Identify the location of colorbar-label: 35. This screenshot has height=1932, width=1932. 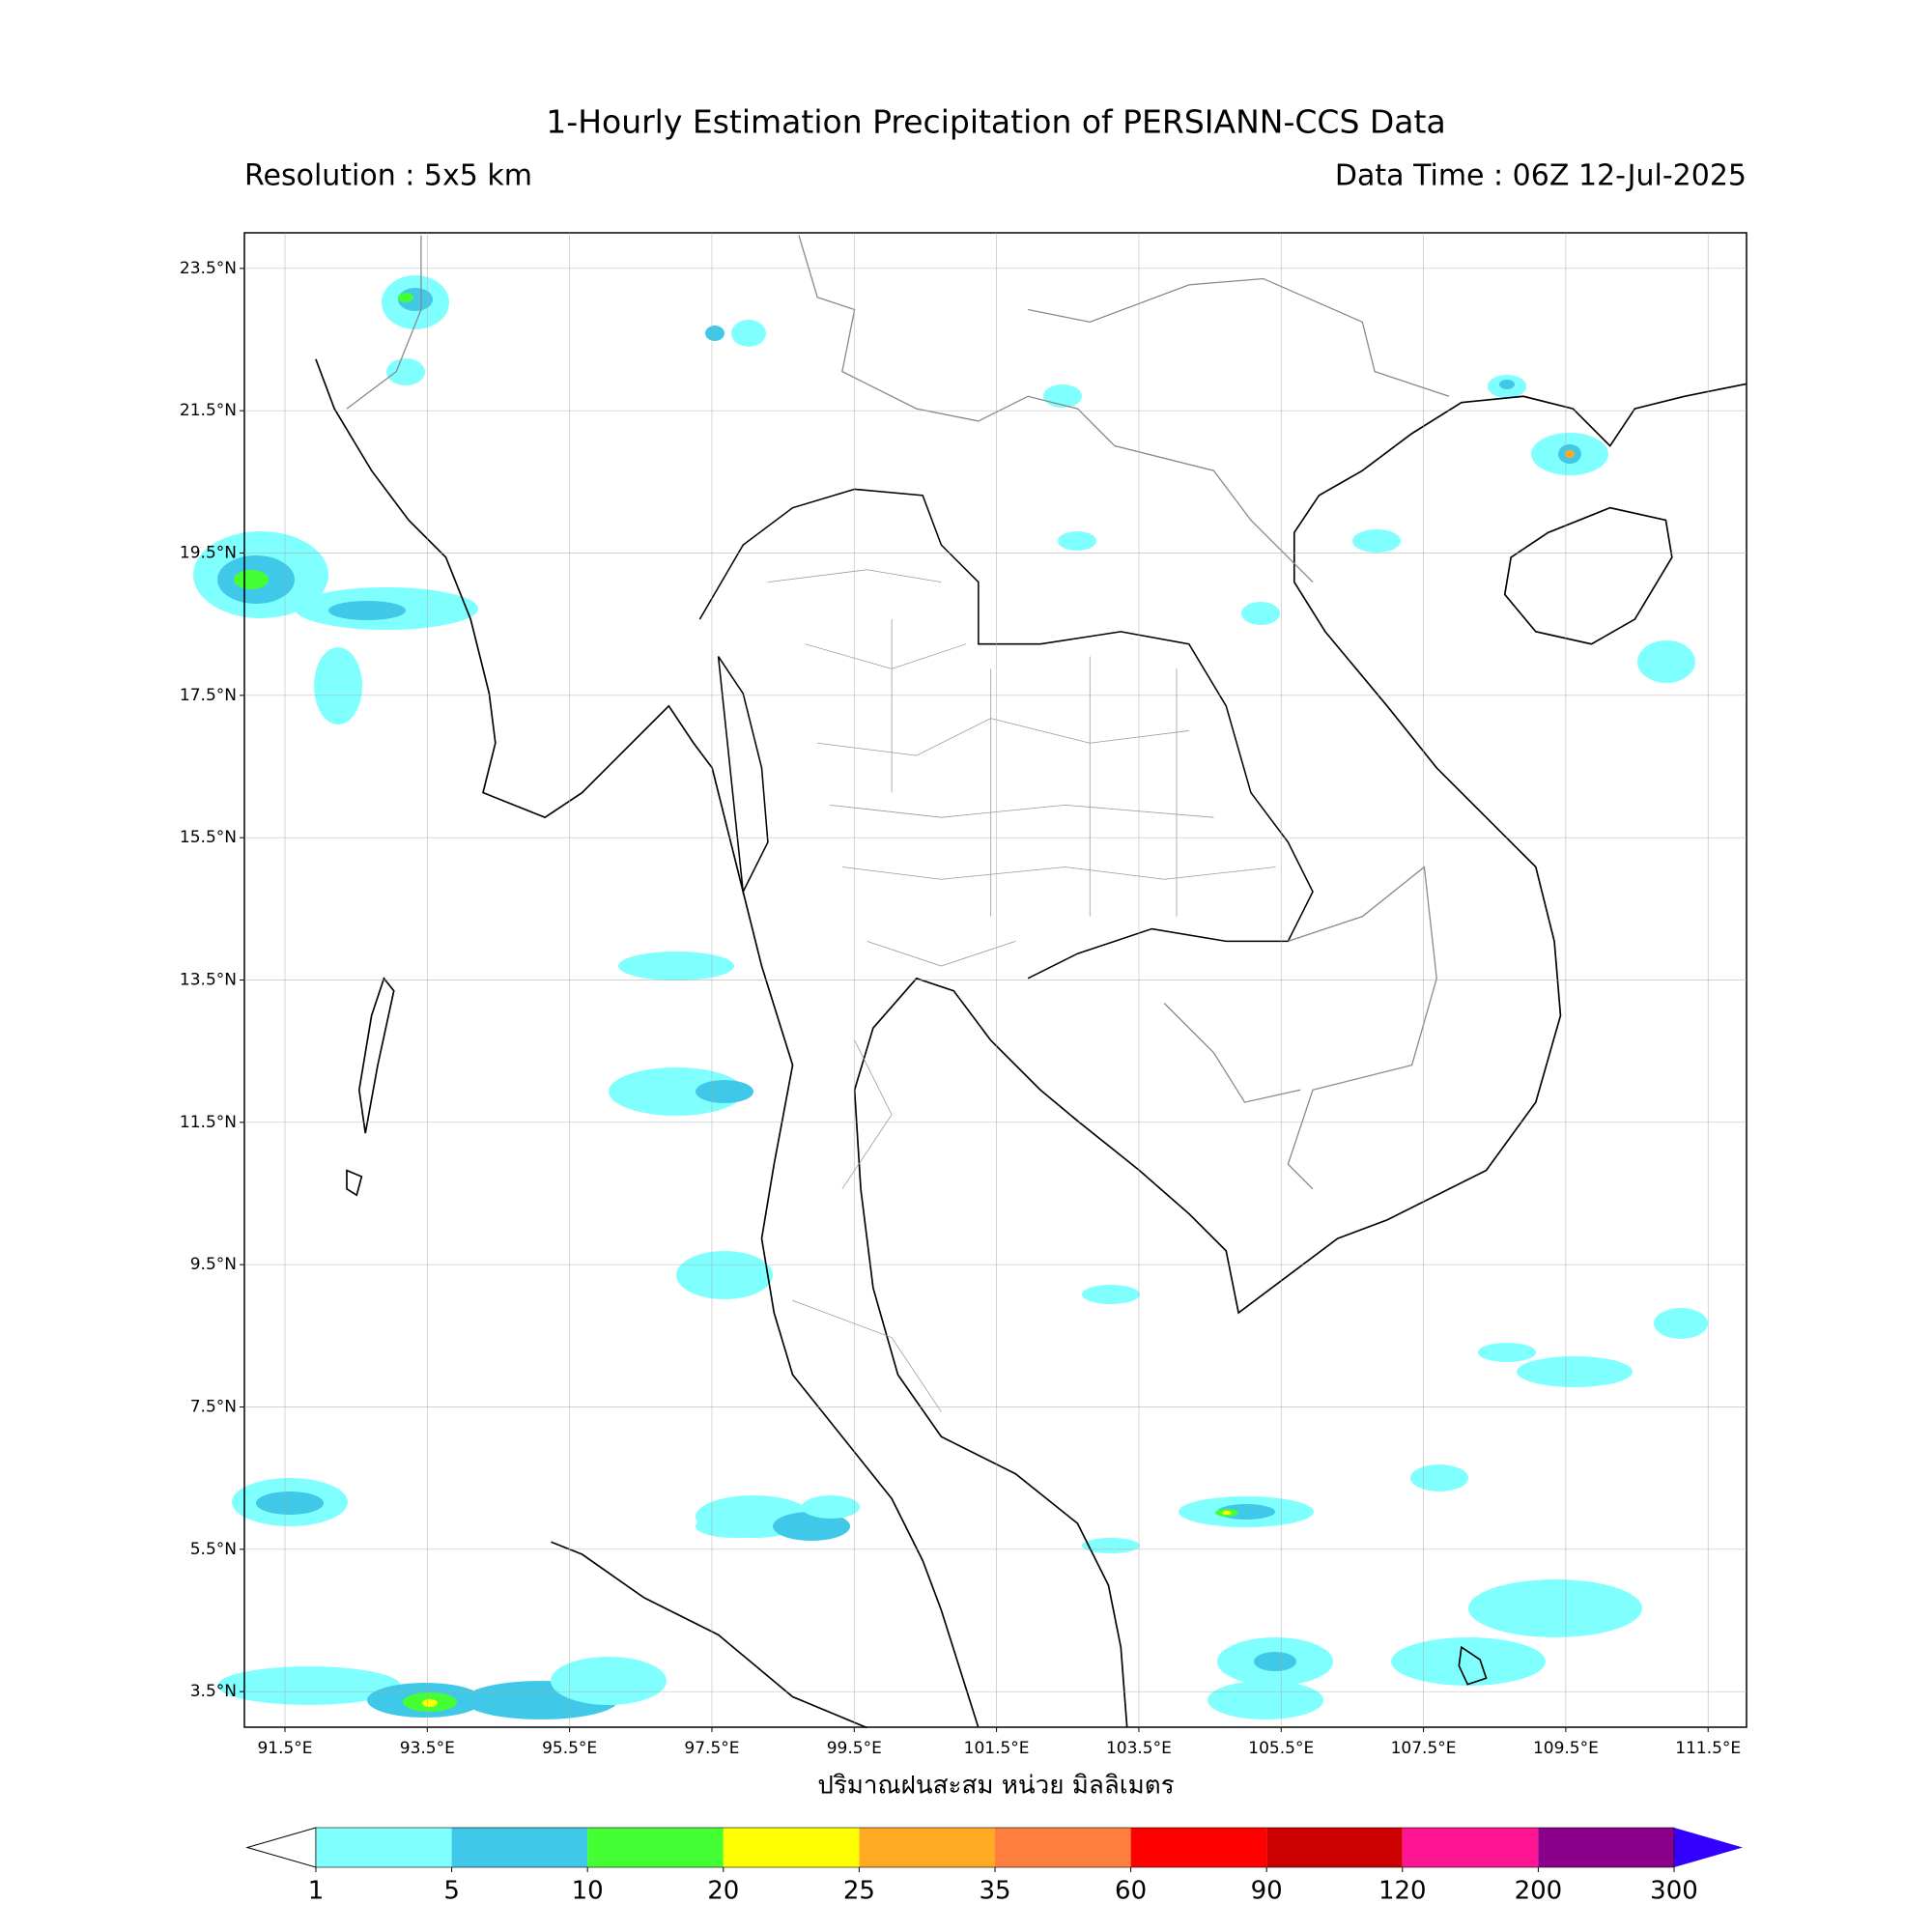
(995, 1891).